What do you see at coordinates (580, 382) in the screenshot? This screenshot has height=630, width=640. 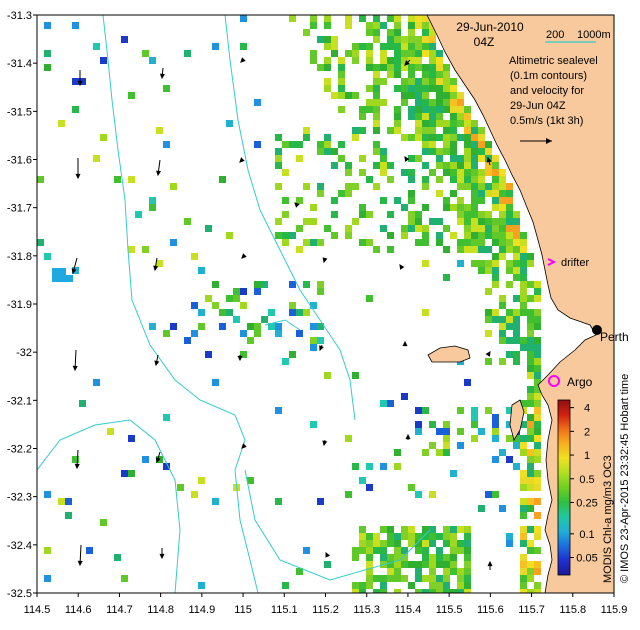 I see `argo-label: Argo` at bounding box center [580, 382].